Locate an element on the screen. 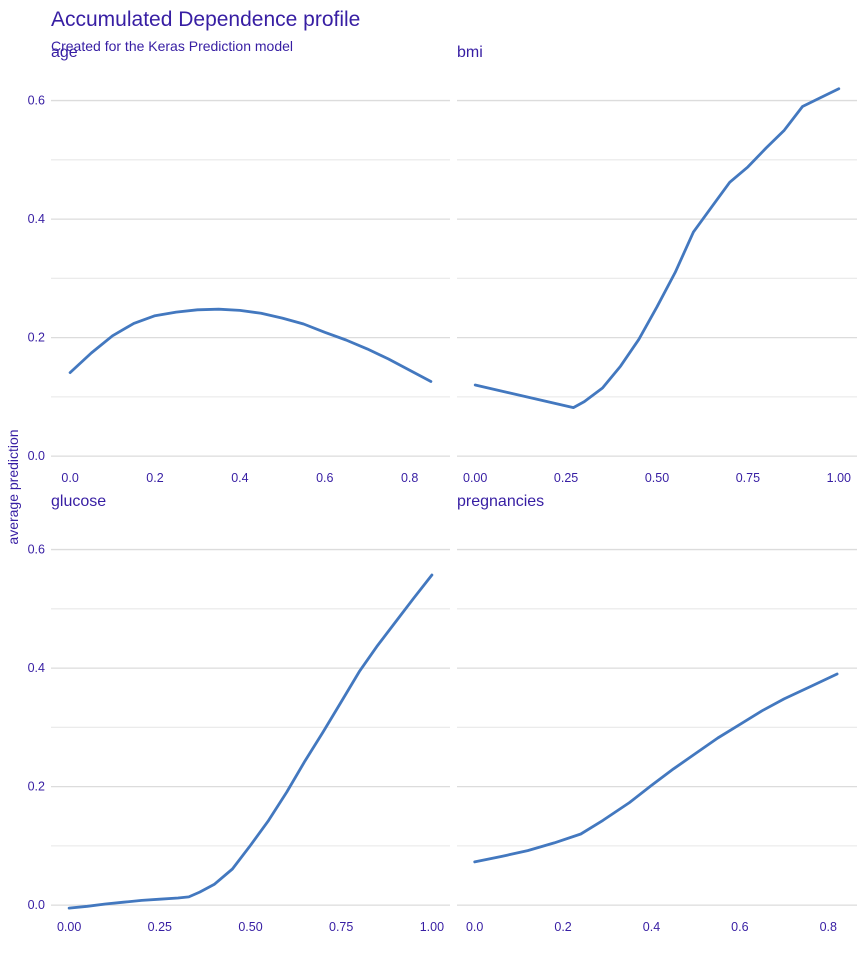 The image size is (864, 960). panel-title: bmi is located at coordinates (470, 52).